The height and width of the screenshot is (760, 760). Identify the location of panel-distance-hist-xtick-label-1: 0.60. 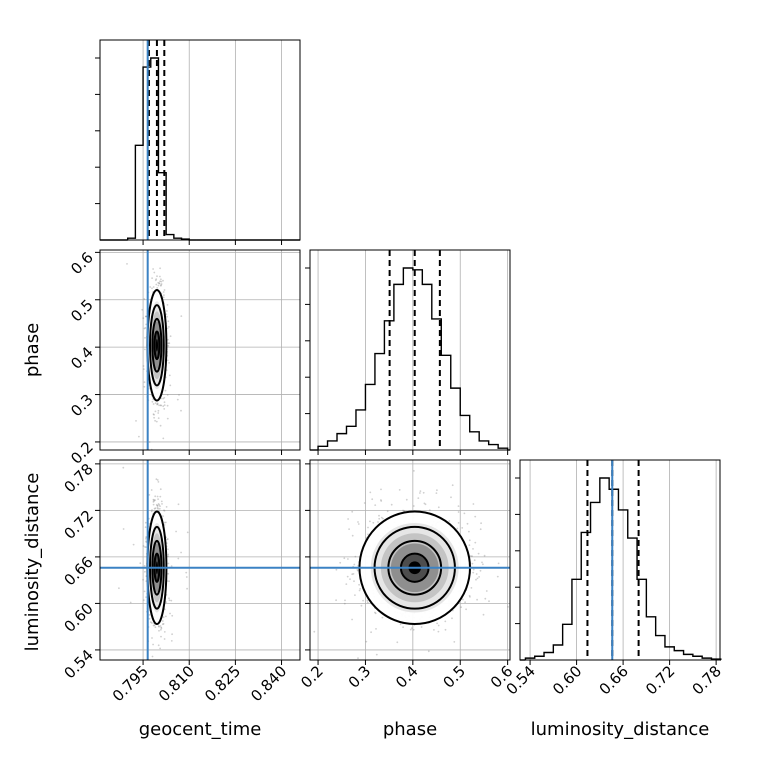
(567, 680).